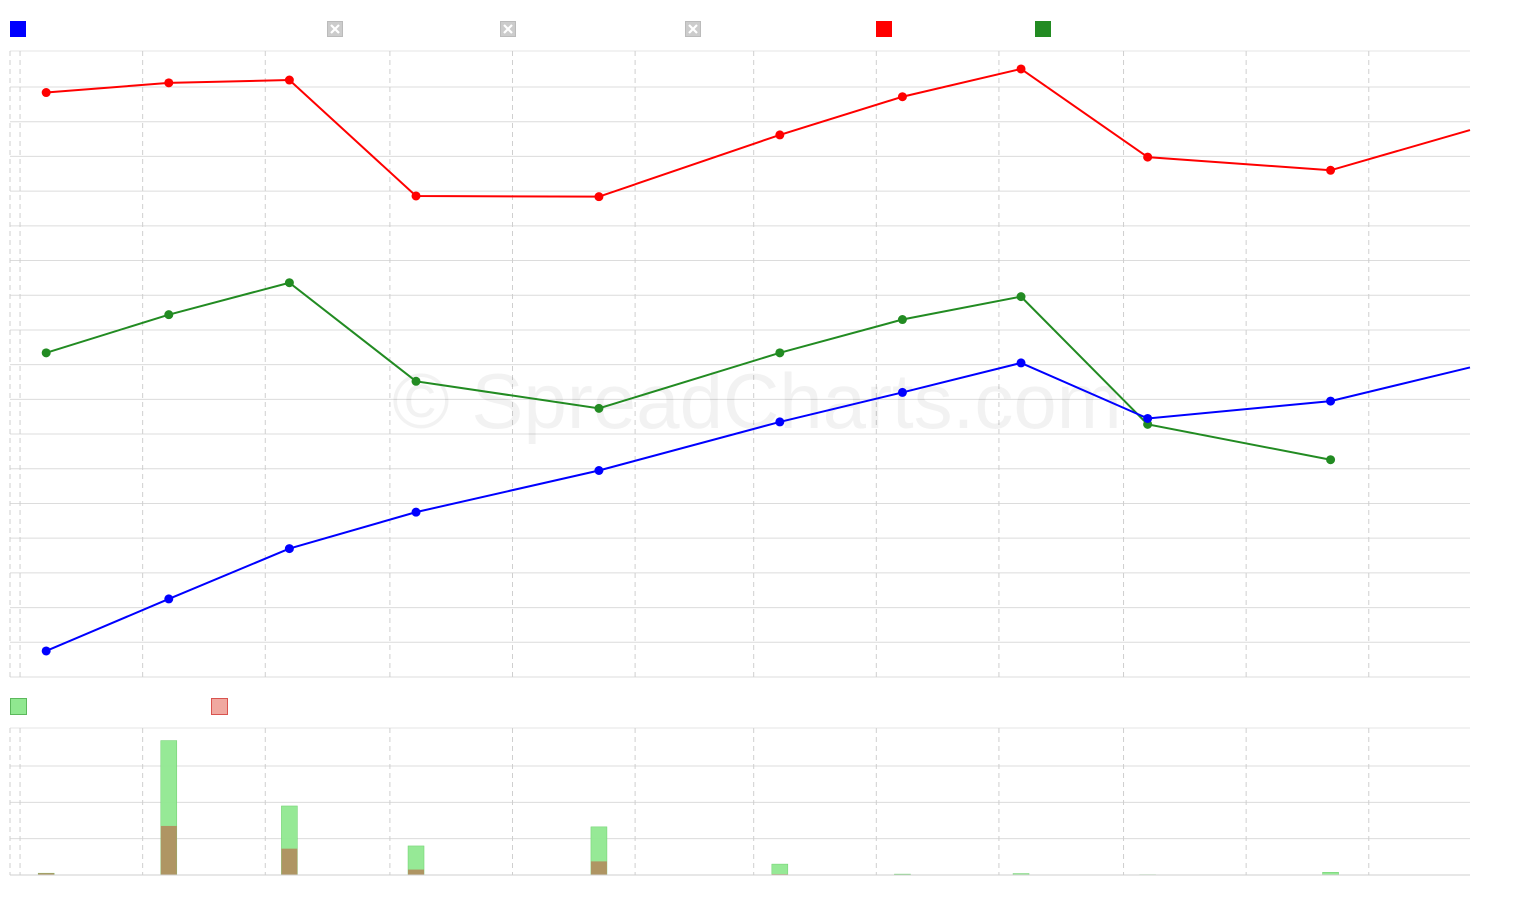 This screenshot has height=919, width=1536. I want to click on legend-item-yesterday, so click(335, 29).